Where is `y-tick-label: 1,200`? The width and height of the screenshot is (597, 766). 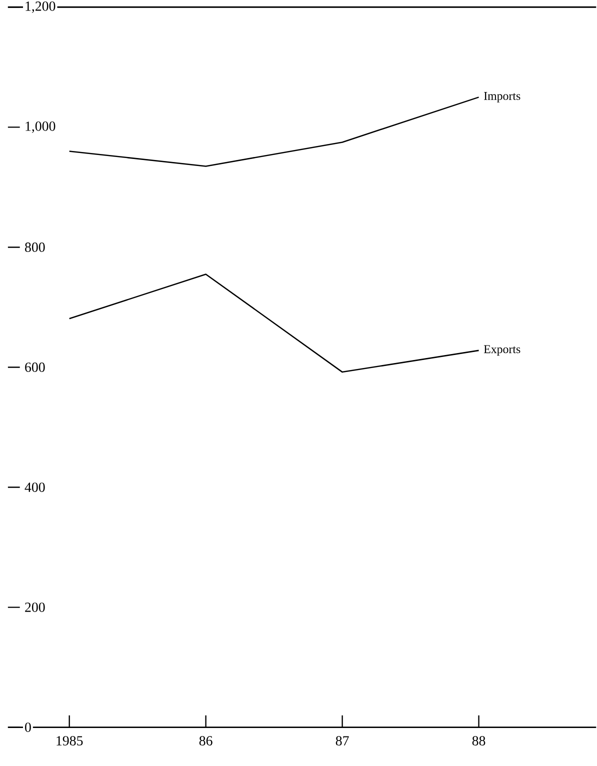 y-tick-label: 1,200 is located at coordinates (41, 7).